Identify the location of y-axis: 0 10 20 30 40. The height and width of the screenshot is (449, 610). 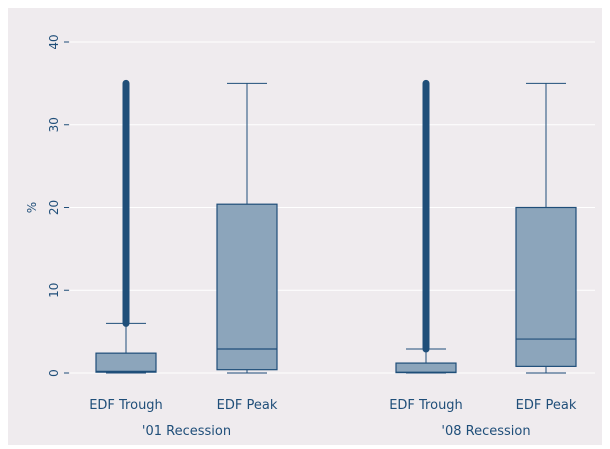
(58, 205).